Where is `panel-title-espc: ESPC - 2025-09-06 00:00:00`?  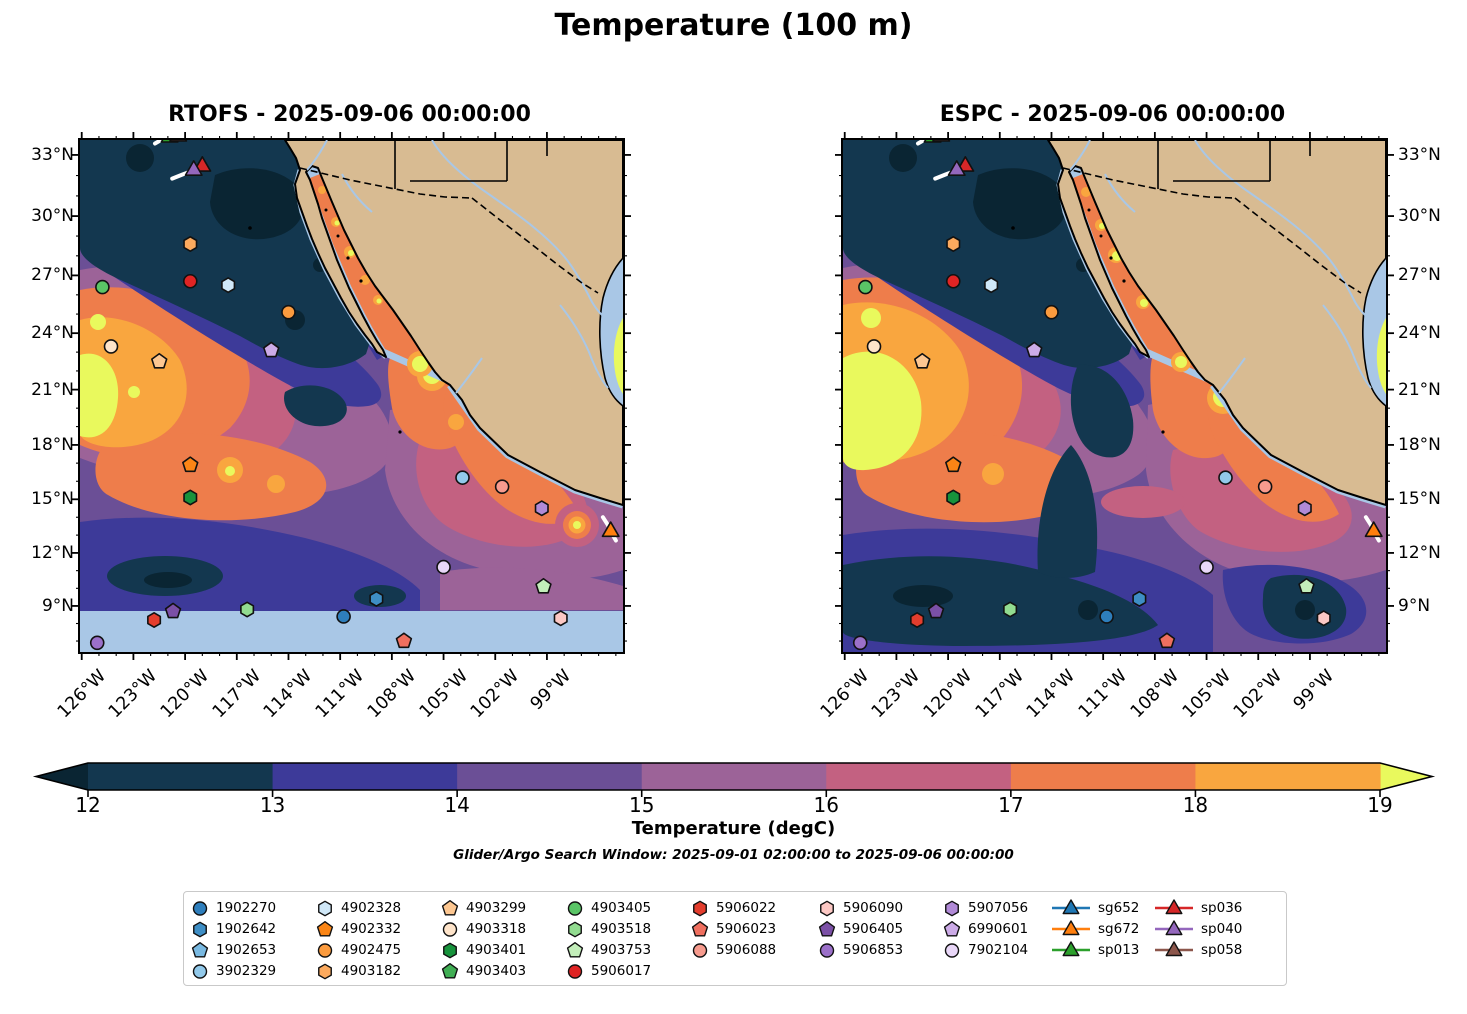 panel-title-espc: ESPC - 2025-09-06 00:00:00 is located at coordinates (1112, 114).